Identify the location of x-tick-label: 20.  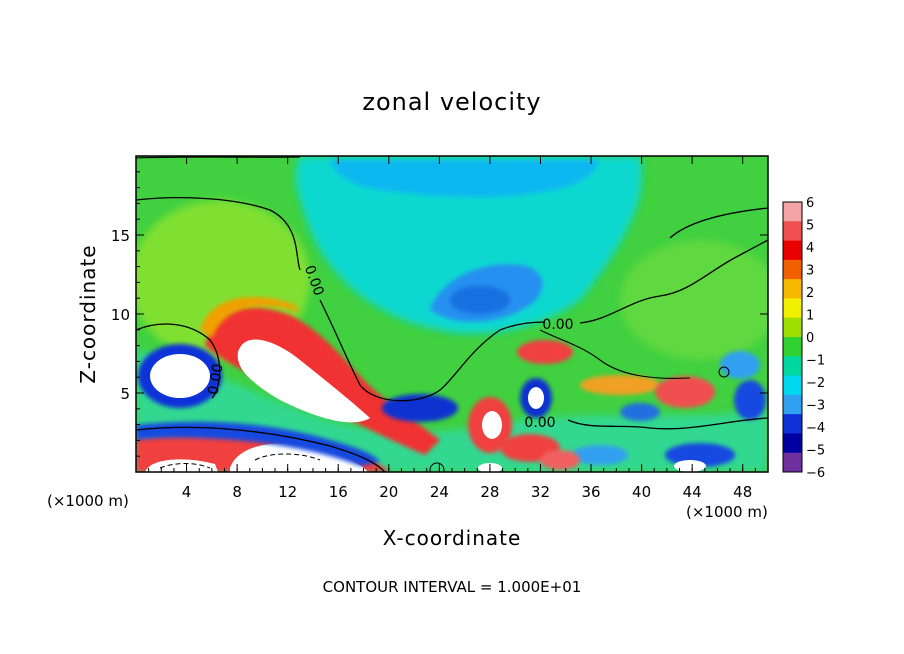
(388, 492).